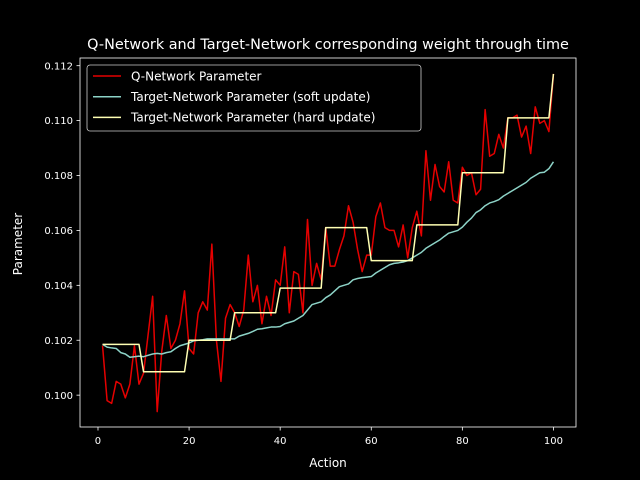 Image resolution: width=640 pixels, height=480 pixels. What do you see at coordinates (280, 441) in the screenshot?
I see `x-tick-label: 40` at bounding box center [280, 441].